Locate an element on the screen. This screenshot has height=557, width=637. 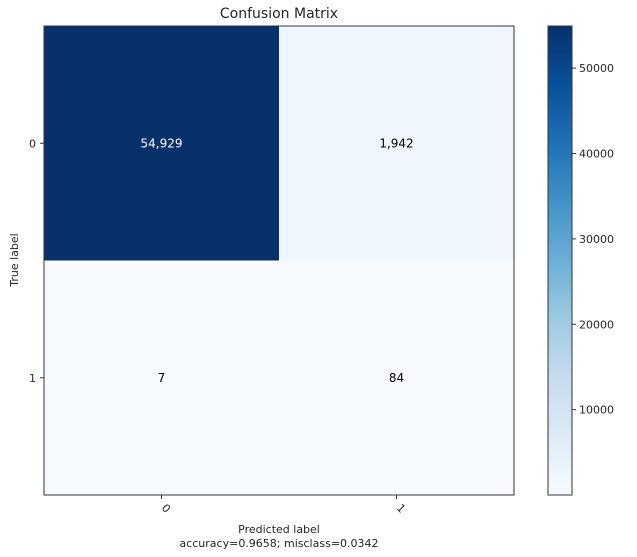
x-axis-label: Predicted label is located at coordinates (279, 529).